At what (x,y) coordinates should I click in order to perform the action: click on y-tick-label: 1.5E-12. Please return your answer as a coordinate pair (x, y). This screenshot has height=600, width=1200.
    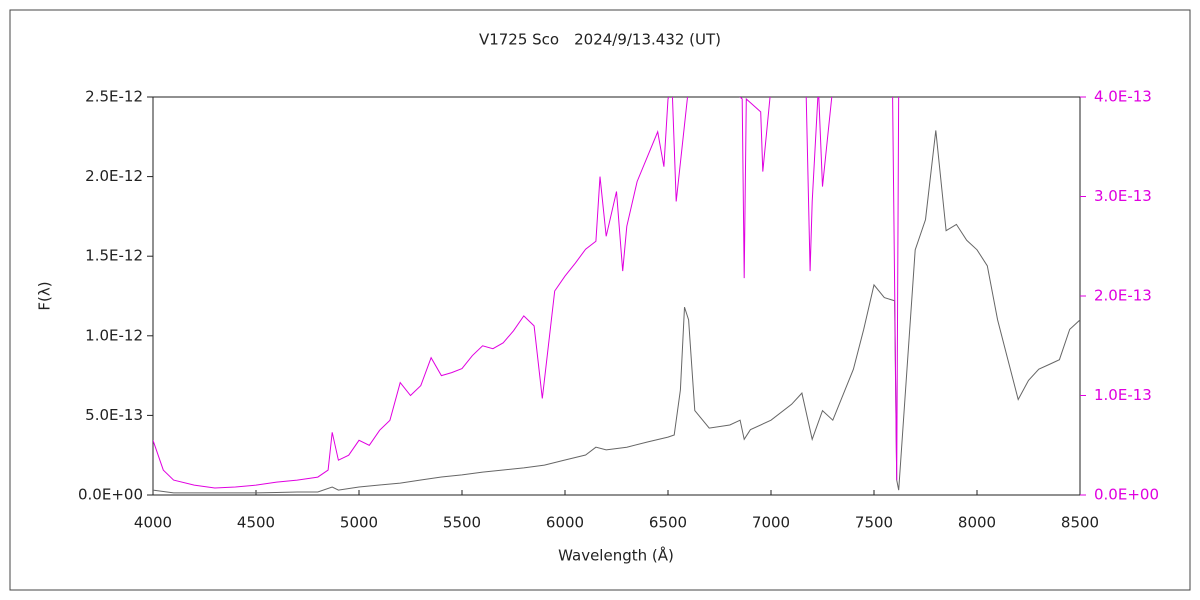
    Looking at the image, I should click on (114, 256).